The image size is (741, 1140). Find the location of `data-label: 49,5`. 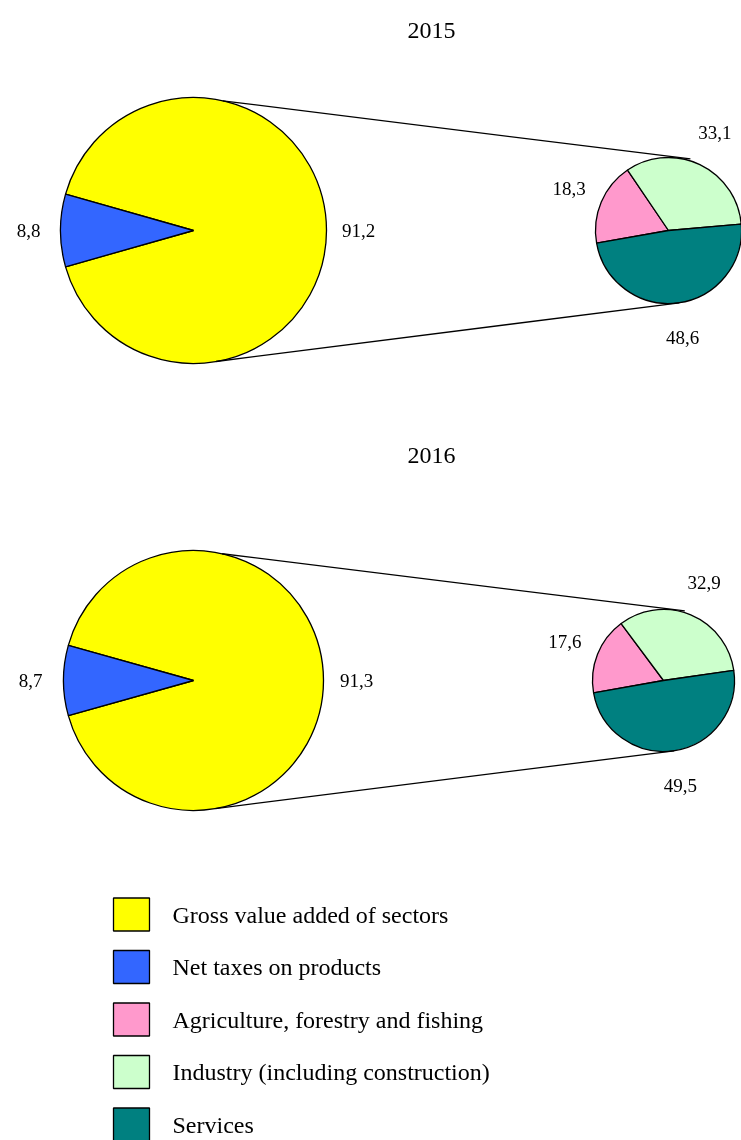

data-label: 49,5 is located at coordinates (680, 785).